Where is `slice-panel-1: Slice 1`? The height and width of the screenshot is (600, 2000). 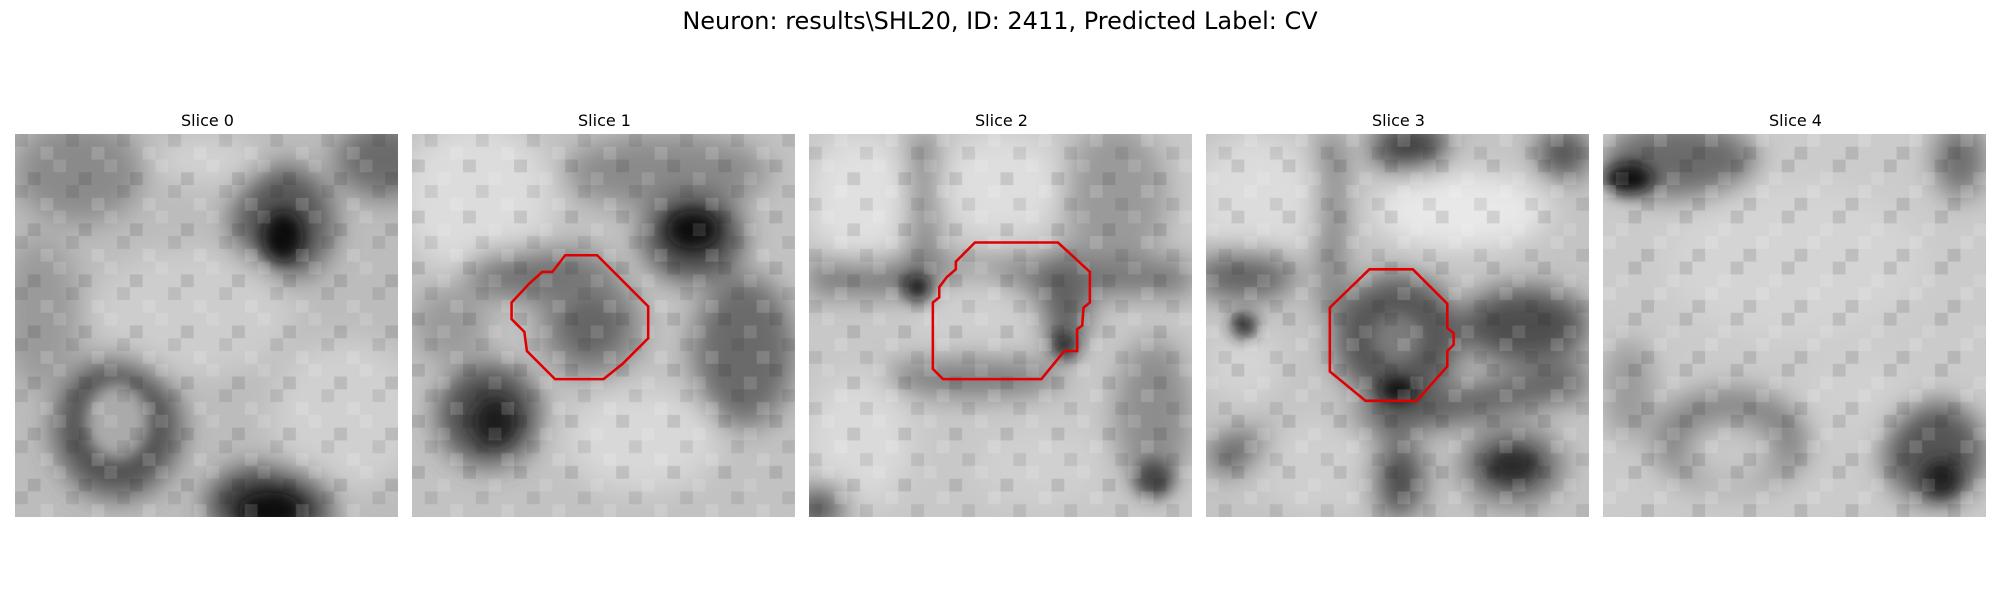
slice-panel-1: Slice 1 is located at coordinates (604, 312).